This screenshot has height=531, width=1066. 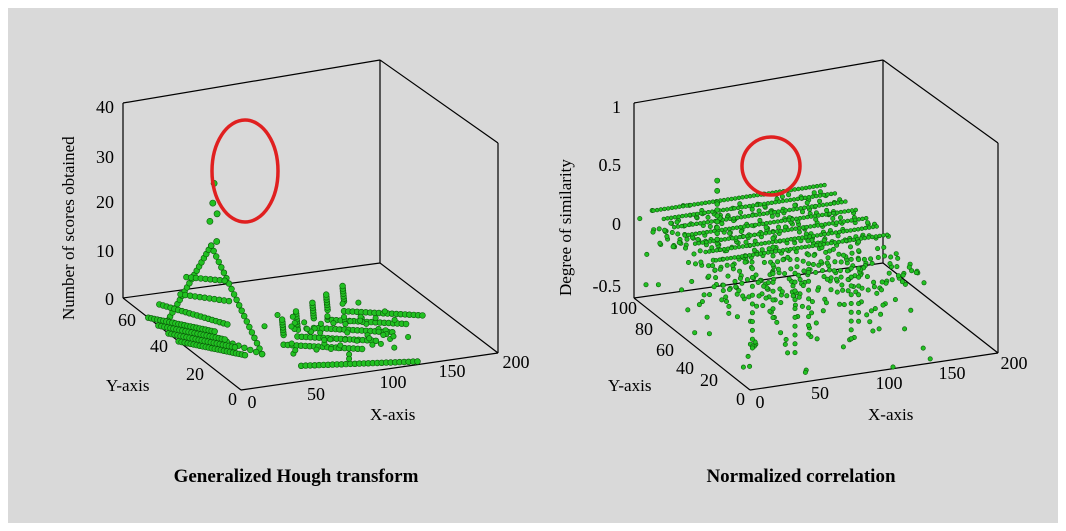 What do you see at coordinates (105, 202) in the screenshot?
I see `hough-z-tick-20: 20` at bounding box center [105, 202].